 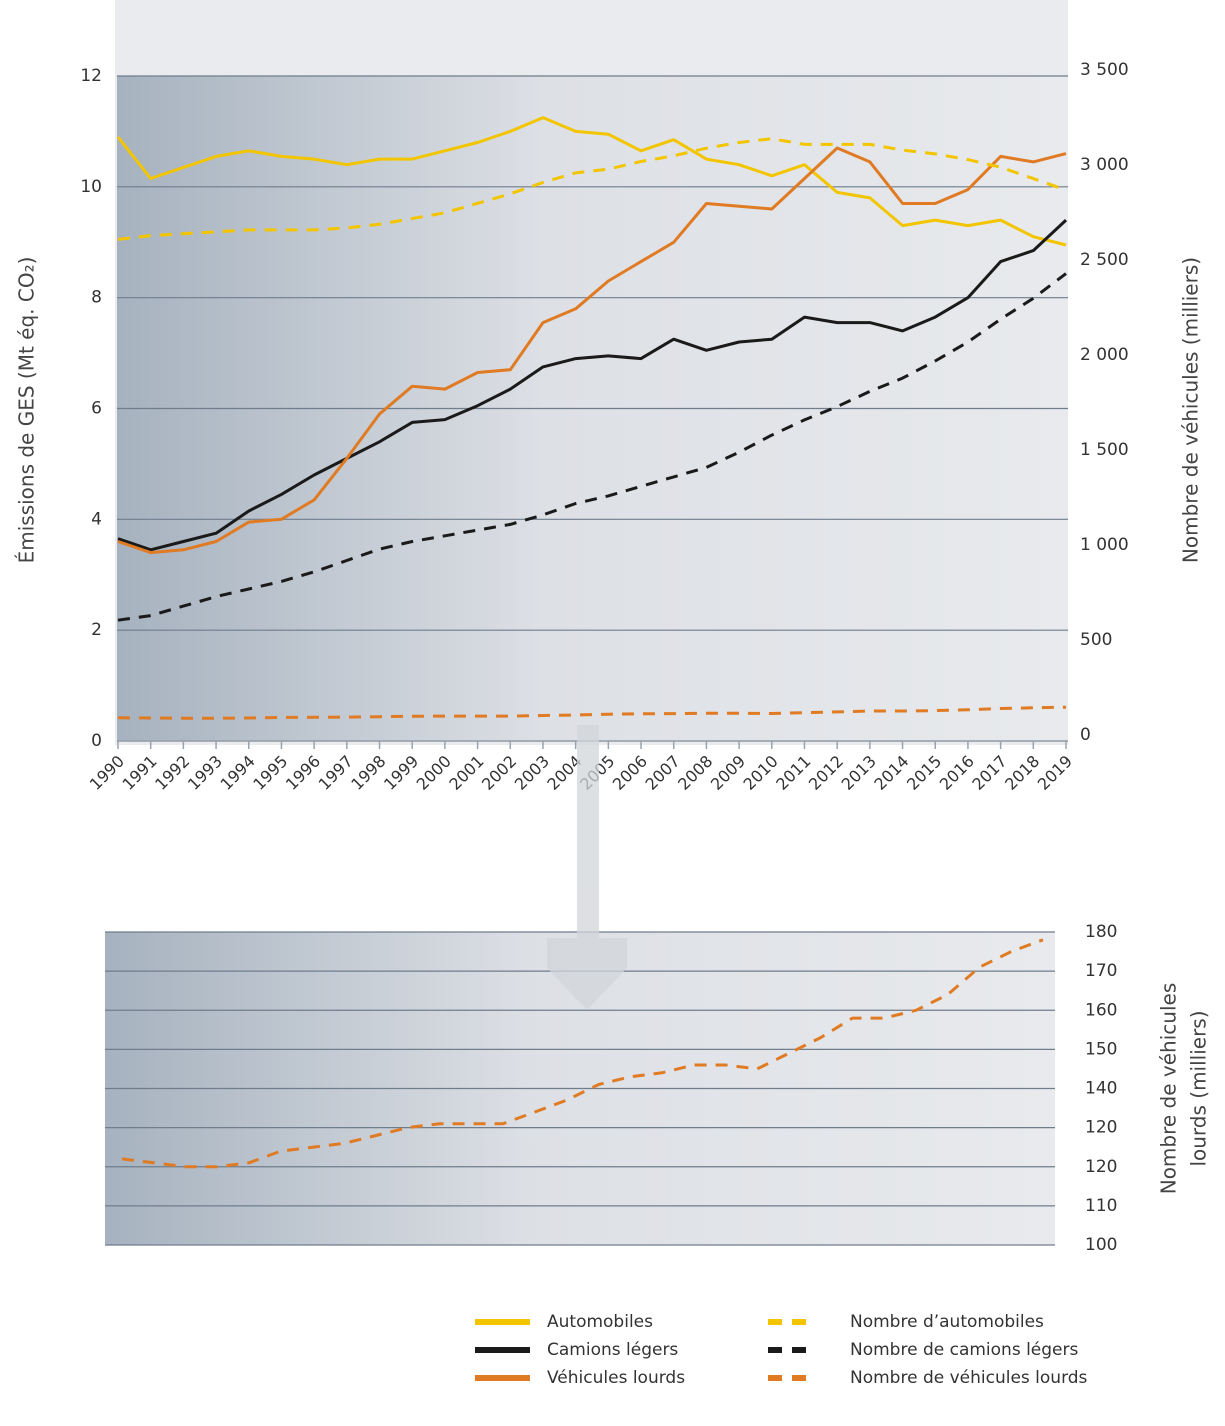 What do you see at coordinates (695, 773) in the screenshot?
I see `x-tick-label: 2008` at bounding box center [695, 773].